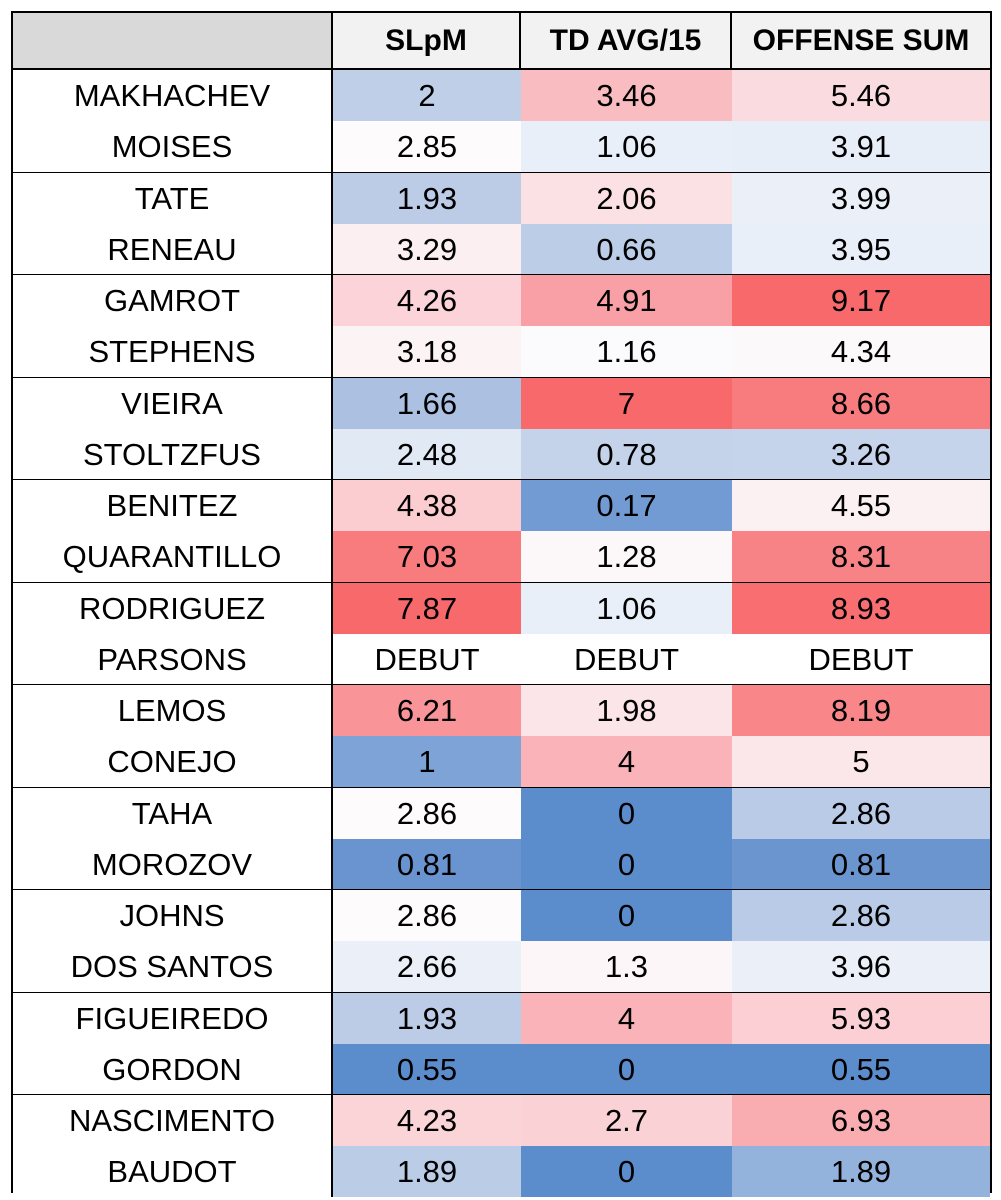  What do you see at coordinates (173, 40) in the screenshot?
I see `header-name` at bounding box center [173, 40].